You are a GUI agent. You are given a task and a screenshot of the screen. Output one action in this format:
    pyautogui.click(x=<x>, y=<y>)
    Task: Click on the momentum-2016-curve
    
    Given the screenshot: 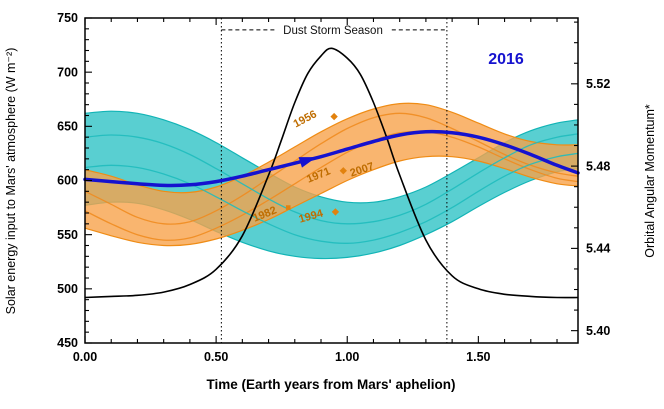 What is the action you would take?
    pyautogui.click(x=331, y=158)
    